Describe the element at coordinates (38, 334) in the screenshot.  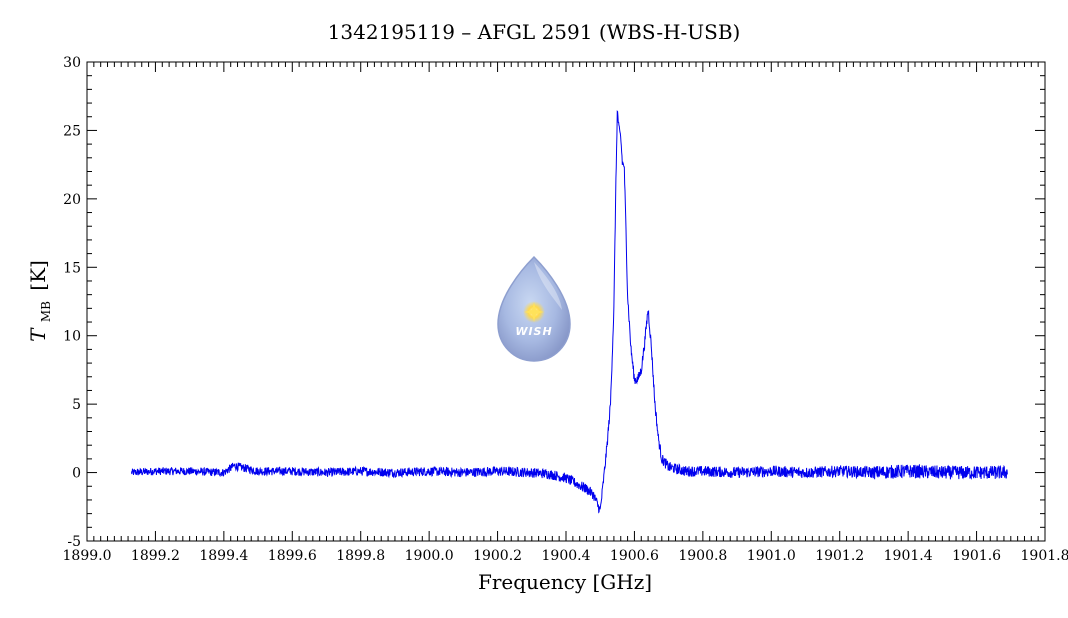
I see `y-axis-label-main: T` at that location.